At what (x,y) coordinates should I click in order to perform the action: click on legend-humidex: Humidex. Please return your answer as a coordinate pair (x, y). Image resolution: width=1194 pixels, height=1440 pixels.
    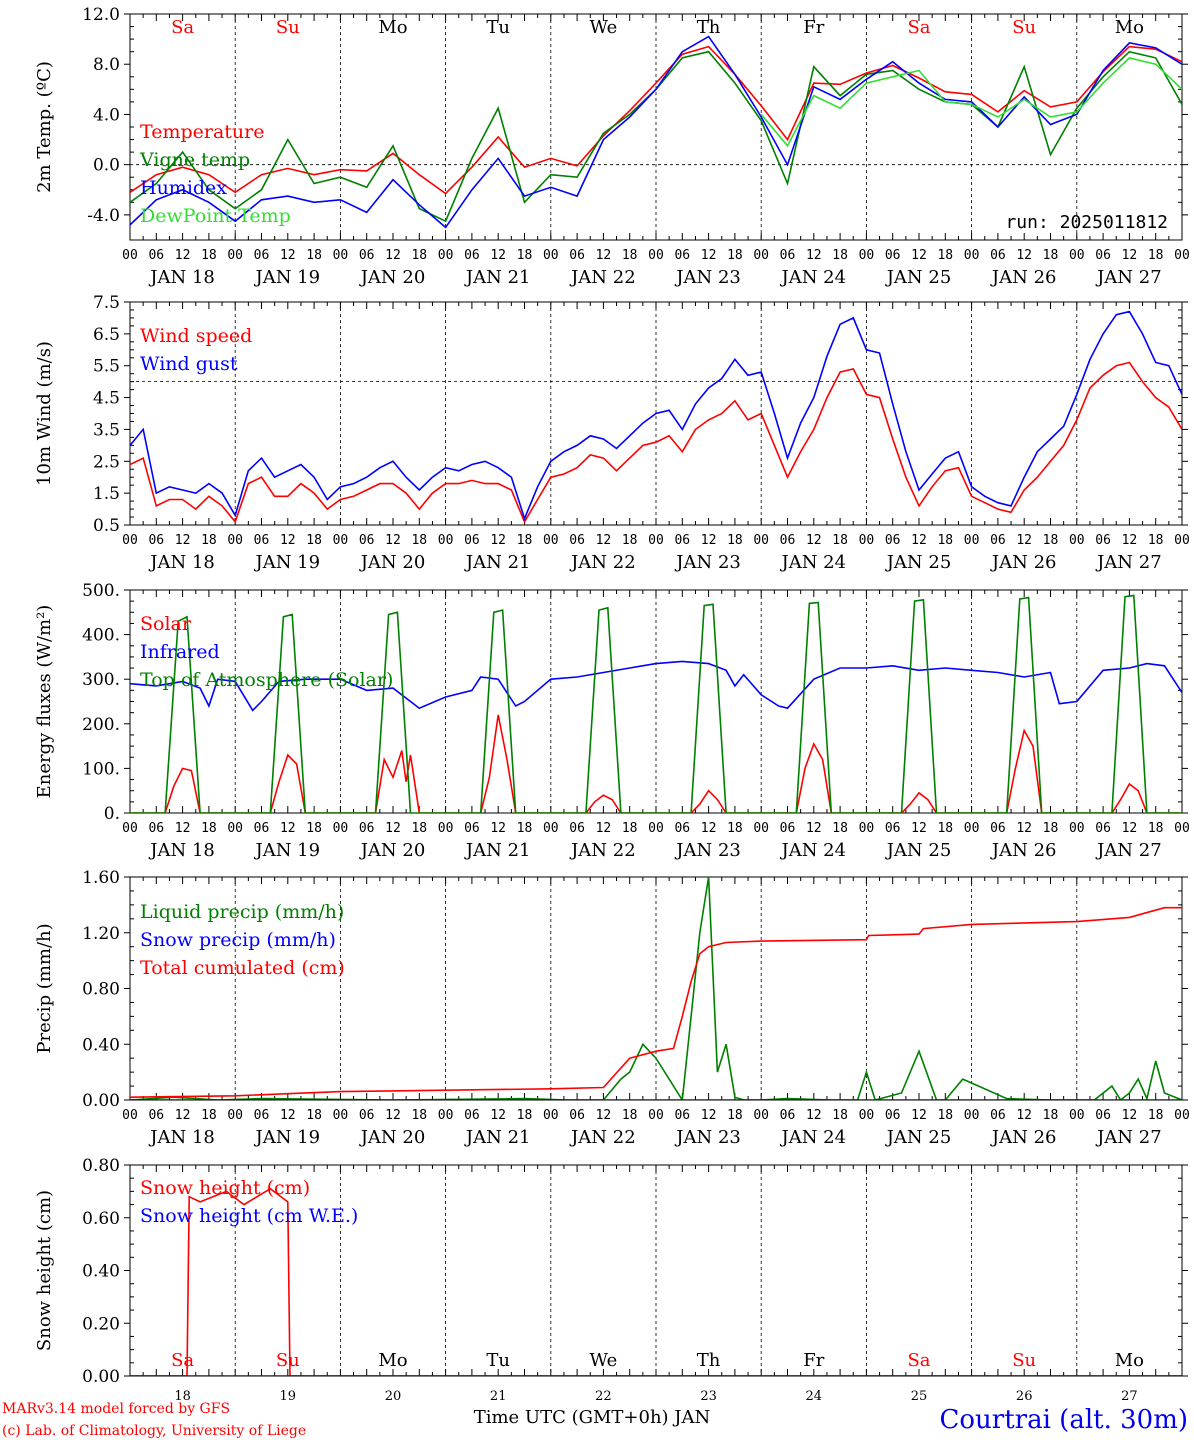
    Looking at the image, I should click on (183, 188).